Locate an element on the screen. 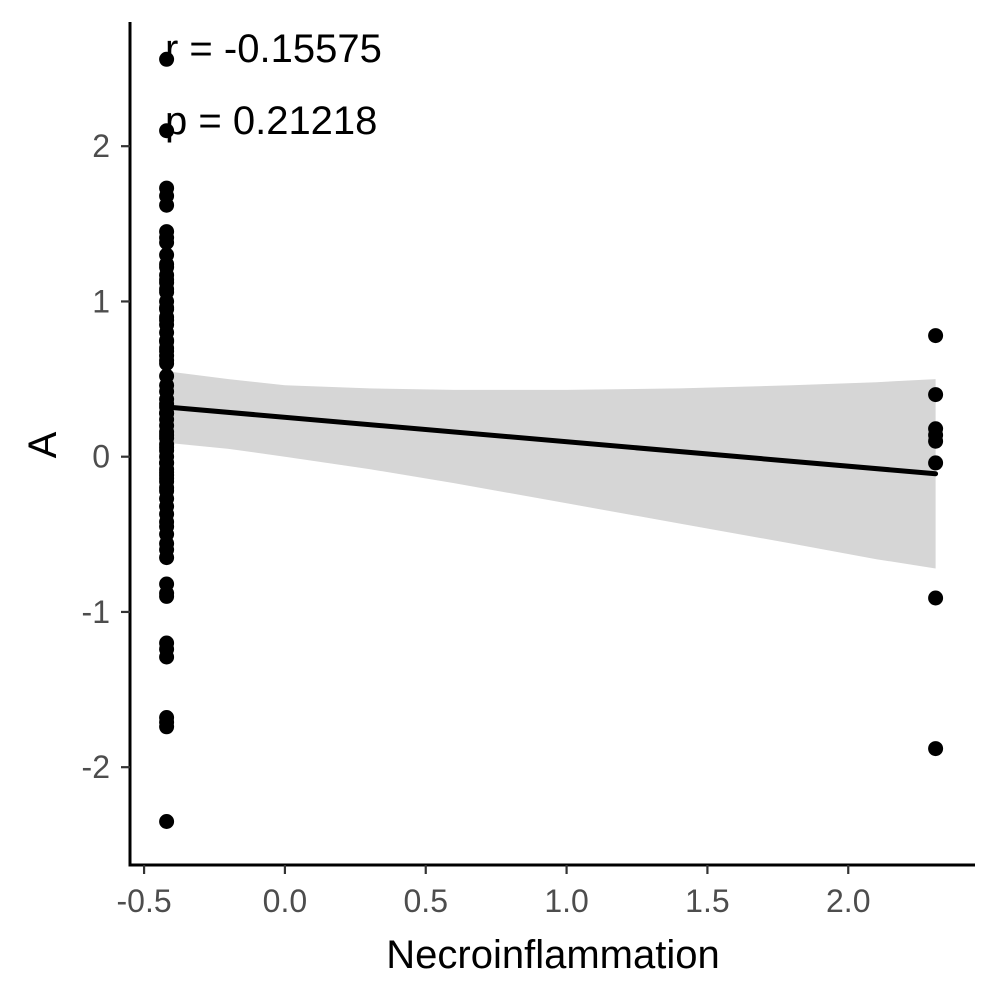  correlation-annotation: r = -0.15575 is located at coordinates (273, 49).